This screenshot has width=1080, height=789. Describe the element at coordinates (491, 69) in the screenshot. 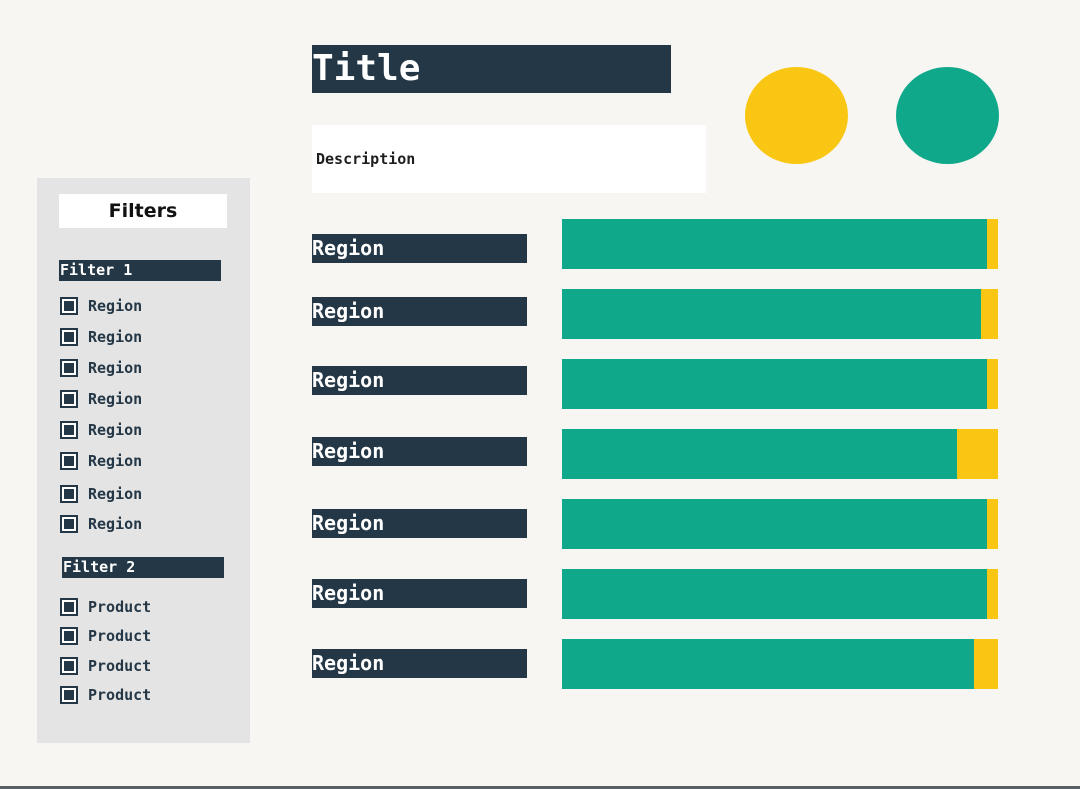

I see `page-title: Title` at that location.